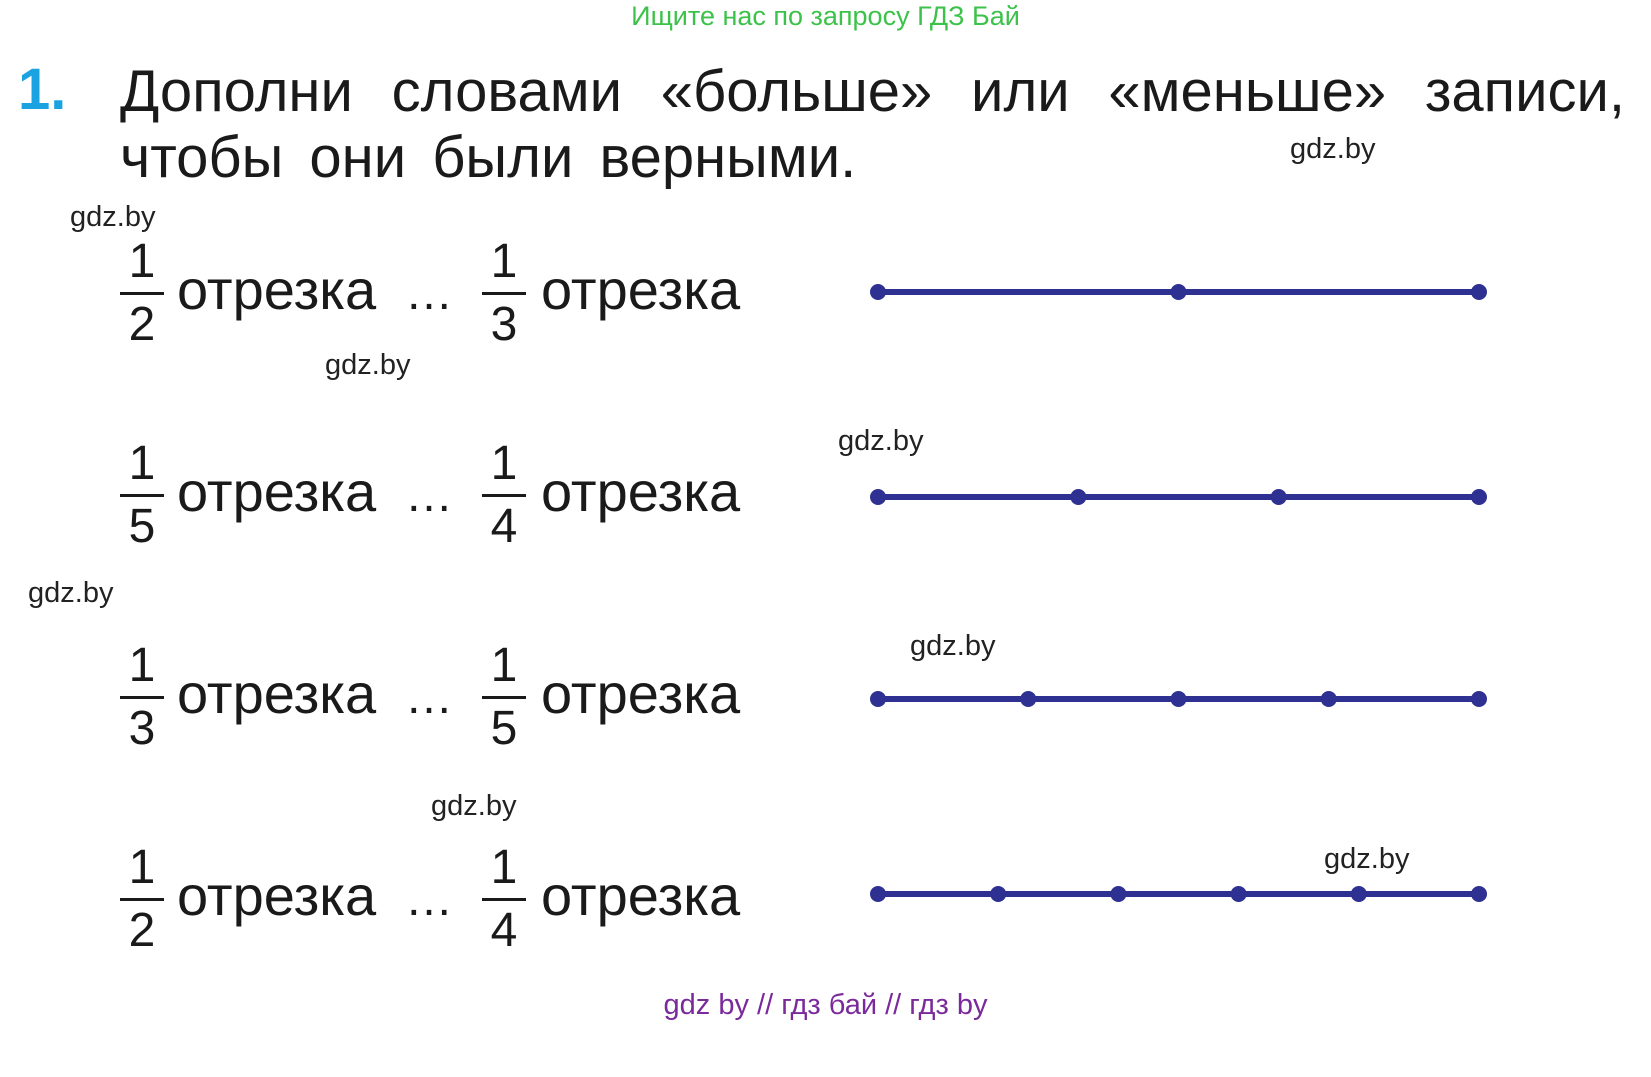 Image resolution: width=1651 pixels, height=1077 pixels. What do you see at coordinates (825, 16) in the screenshot?
I see `search-banner: Ищите нас по запросу ГДЗ Бай` at bounding box center [825, 16].